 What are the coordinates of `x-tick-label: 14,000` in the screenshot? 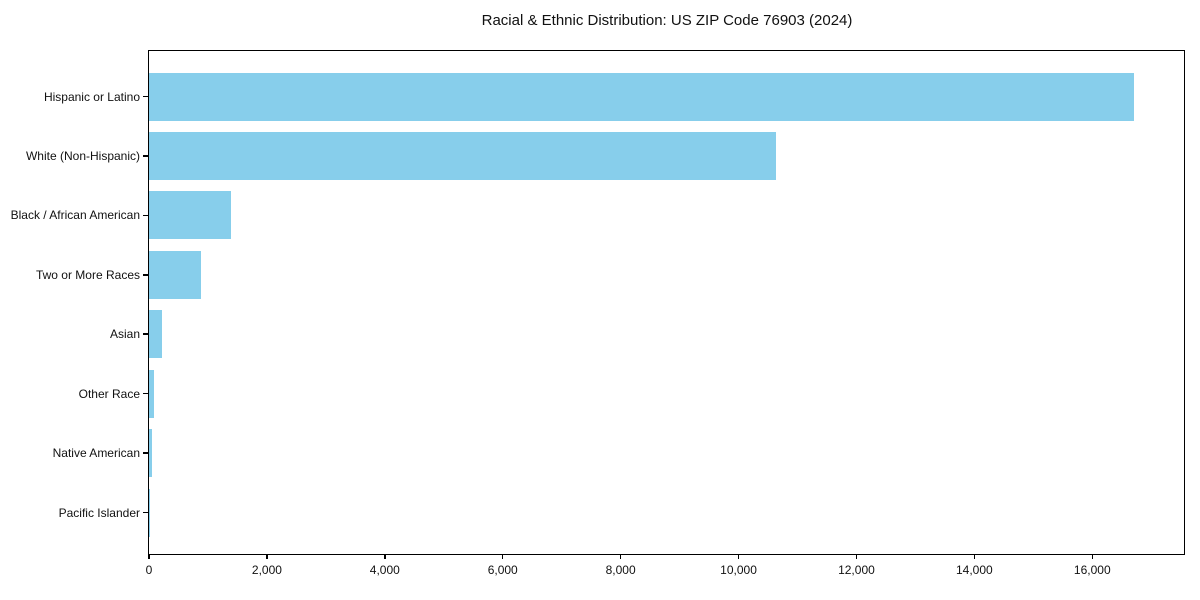 It's located at (974, 570).